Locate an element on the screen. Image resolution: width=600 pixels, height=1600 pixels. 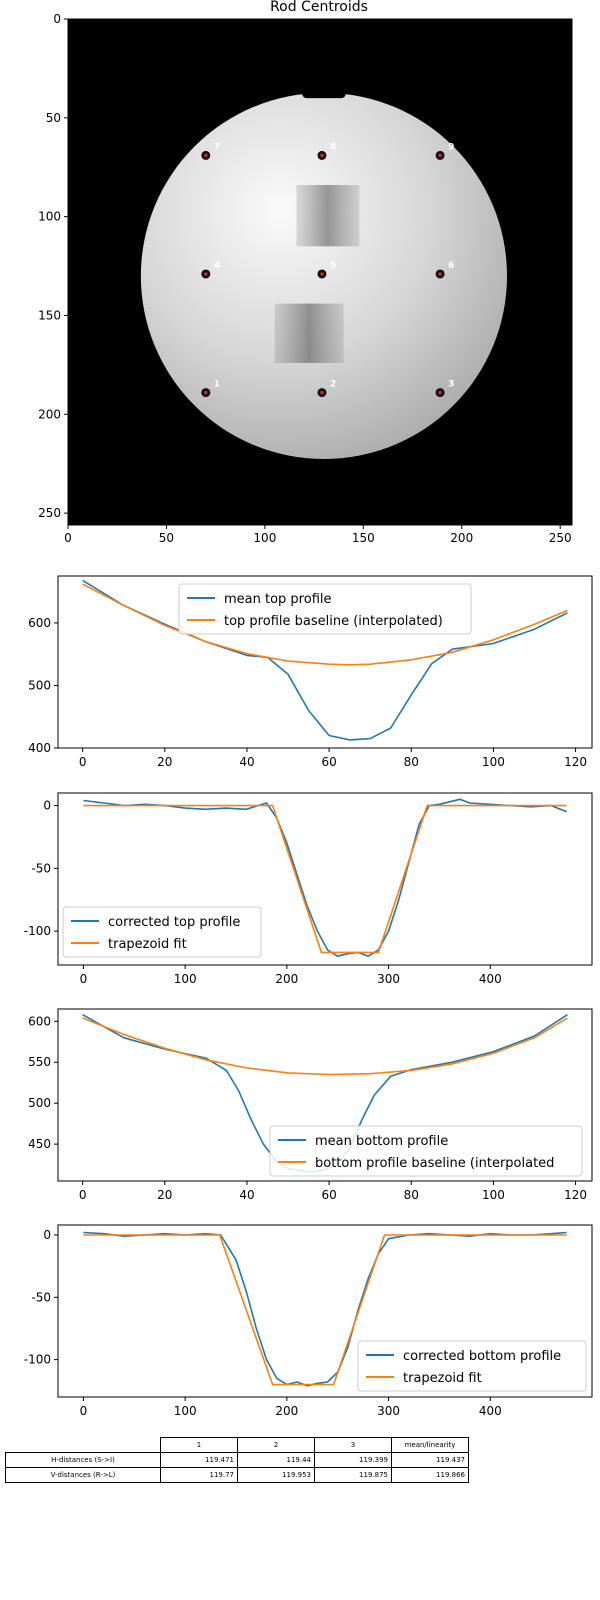
table-cell: 119.77 is located at coordinates (199, 1475).